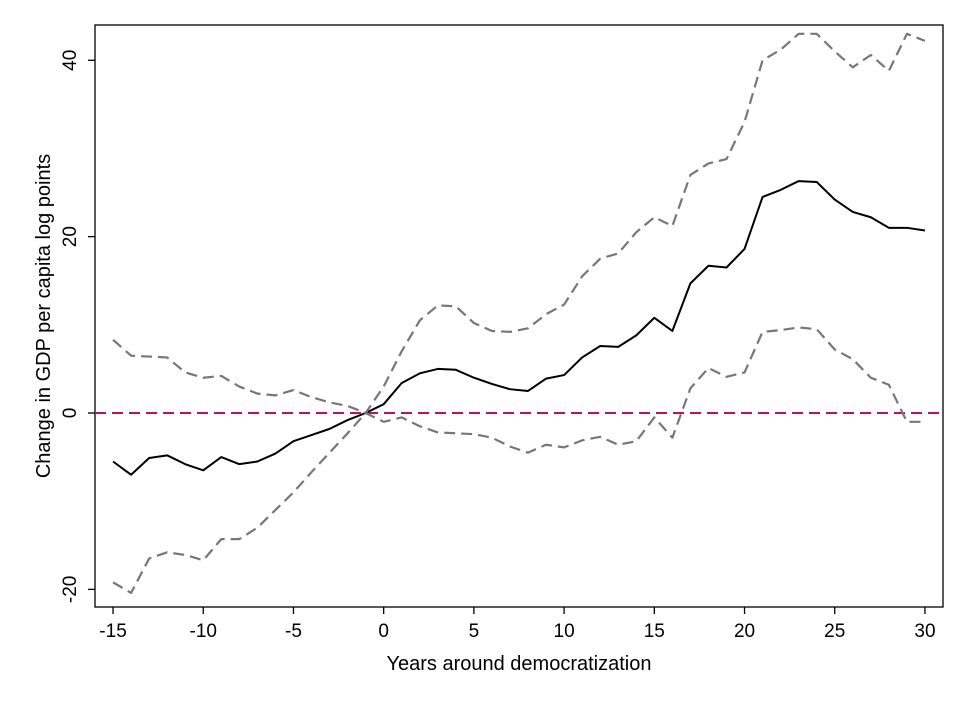 This screenshot has height=704, width=968. What do you see at coordinates (44, 316) in the screenshot?
I see `y-axis-title: Change in GDP per capita log points` at bounding box center [44, 316].